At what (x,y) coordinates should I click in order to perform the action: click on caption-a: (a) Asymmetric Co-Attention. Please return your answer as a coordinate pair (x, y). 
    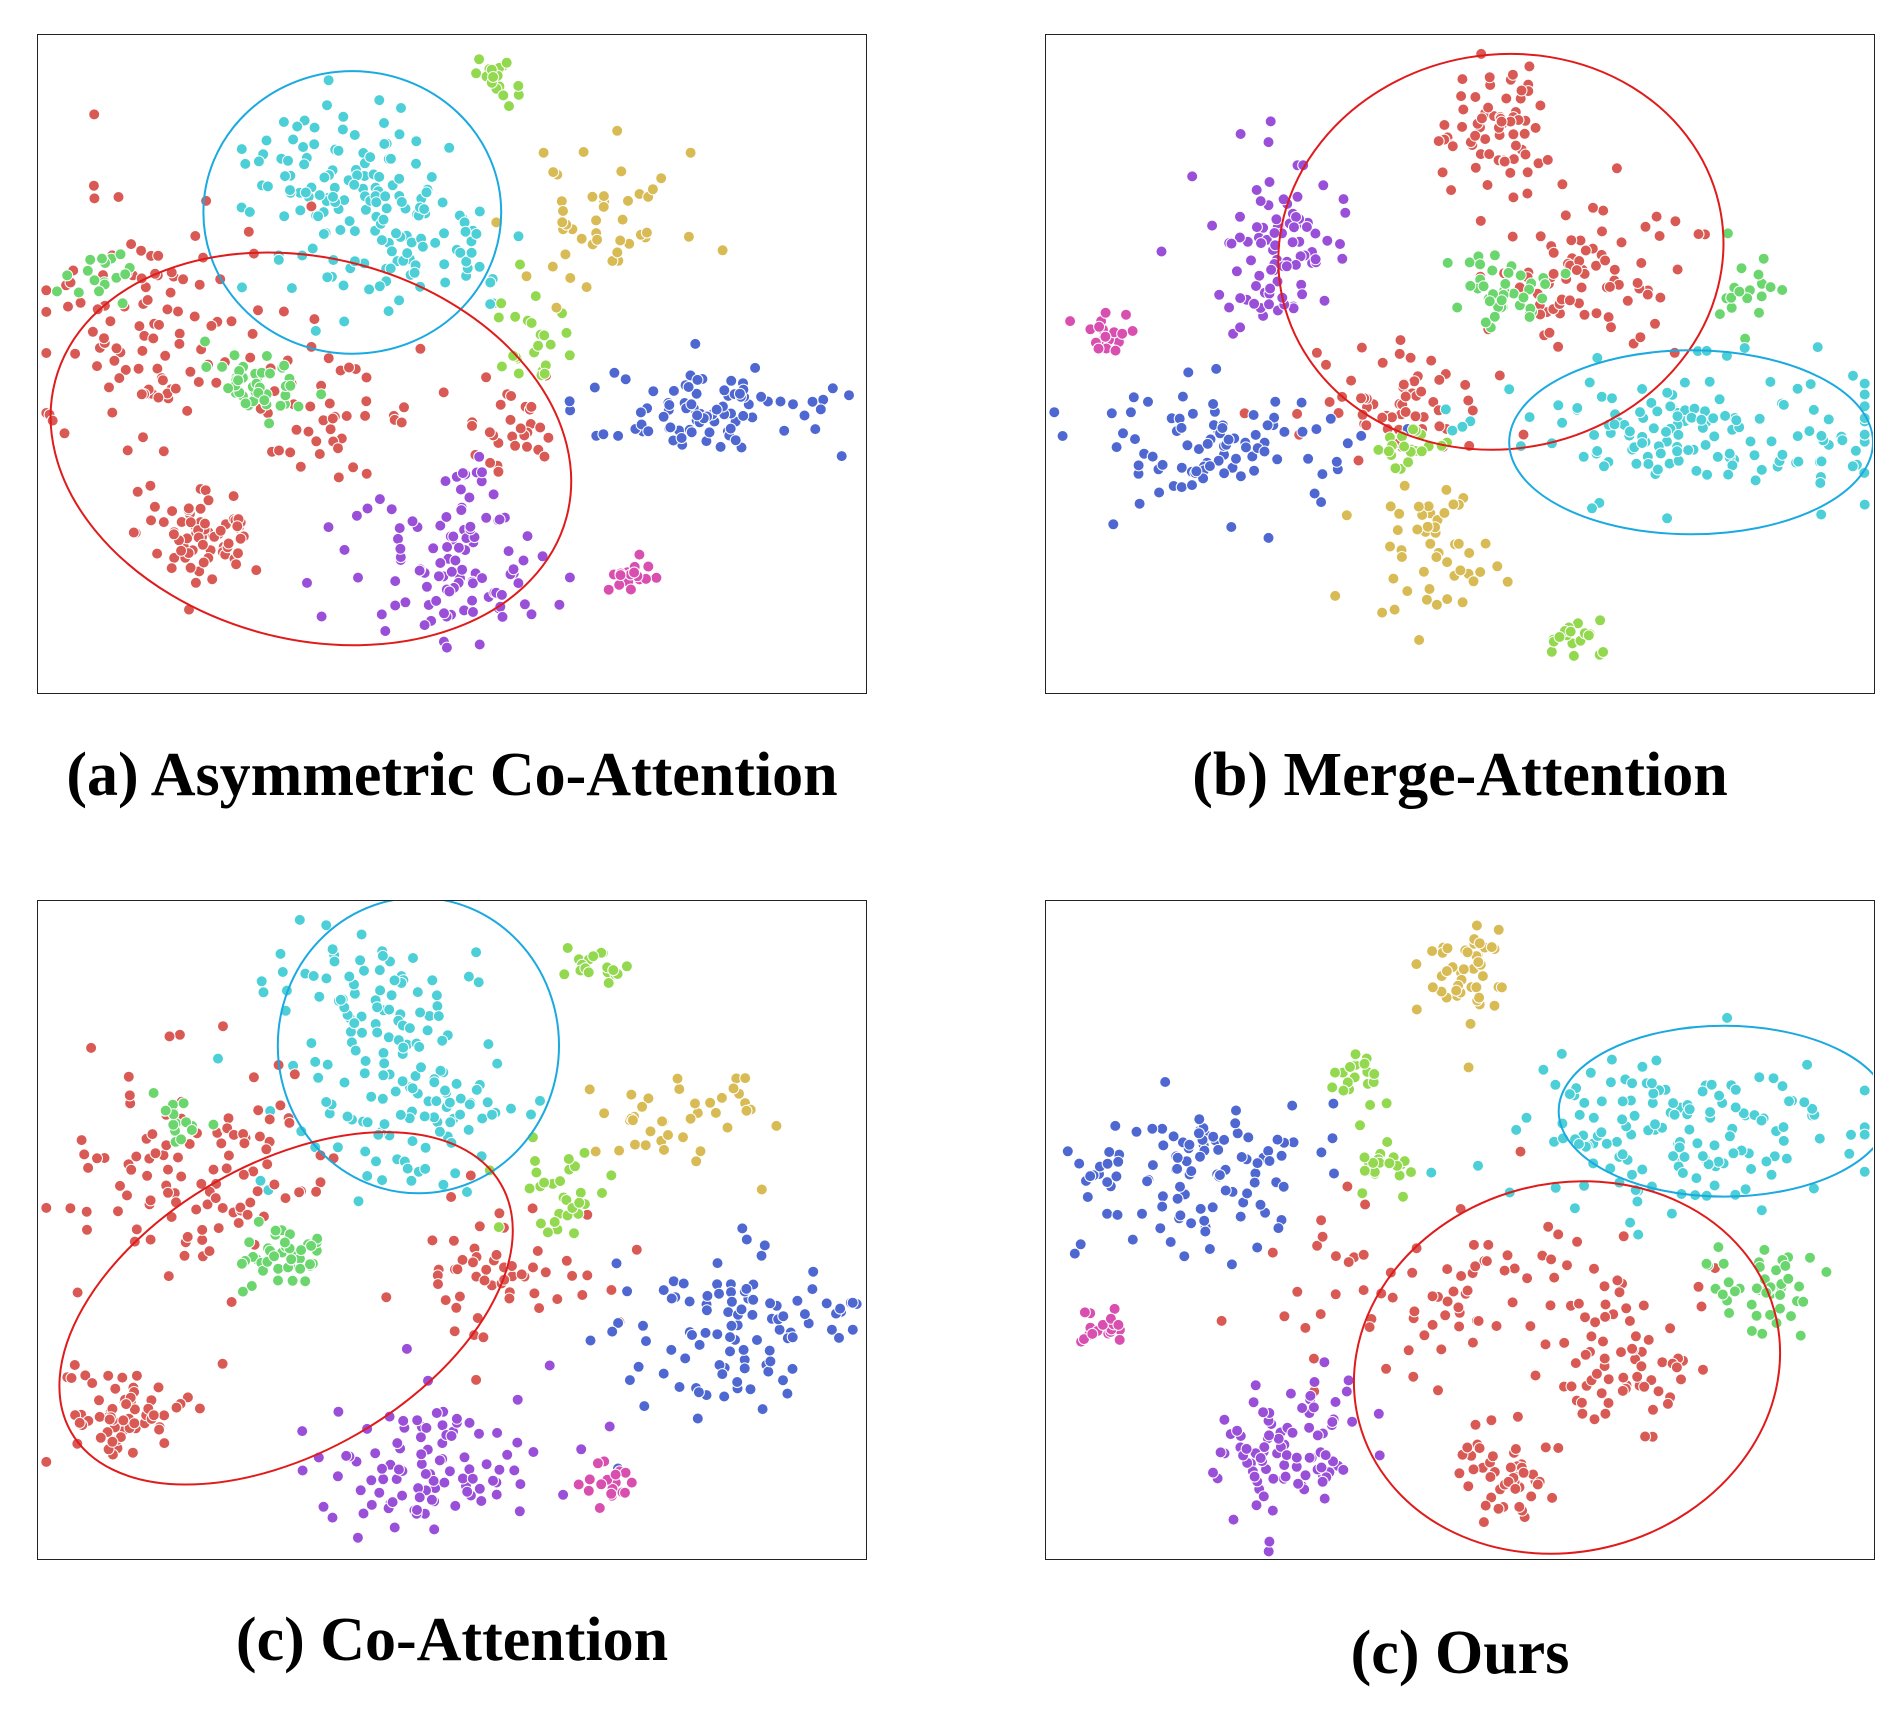
    Looking at the image, I should click on (452, 775).